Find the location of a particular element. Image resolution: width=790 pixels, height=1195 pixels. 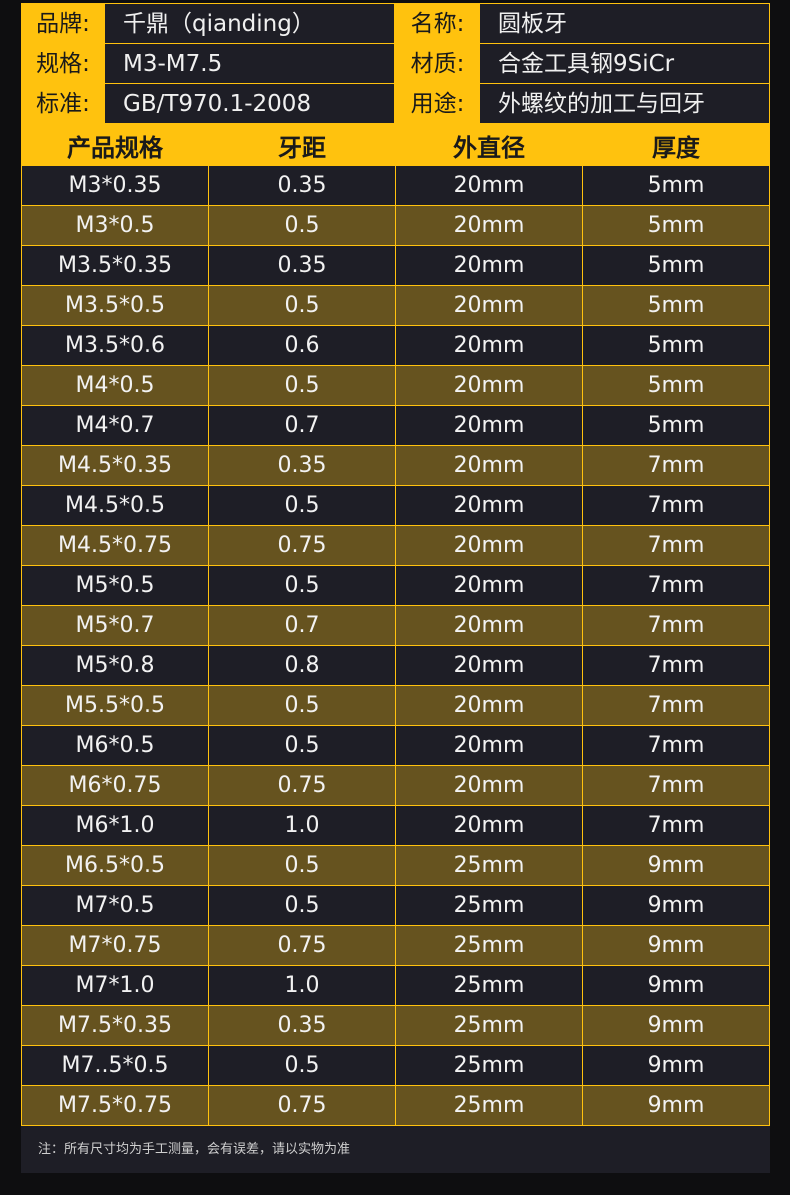

table-row: M5*0.5 0.5 20mm 7mm is located at coordinates (395, 585).